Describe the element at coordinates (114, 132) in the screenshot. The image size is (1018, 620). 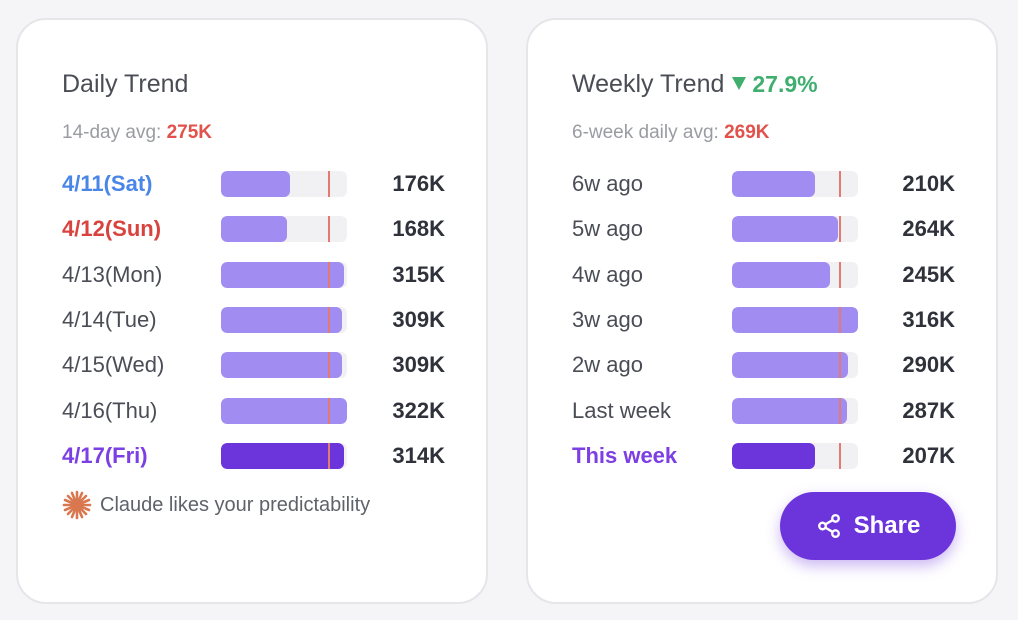
I see `daily-avg-label: 14-day avg:` at that location.